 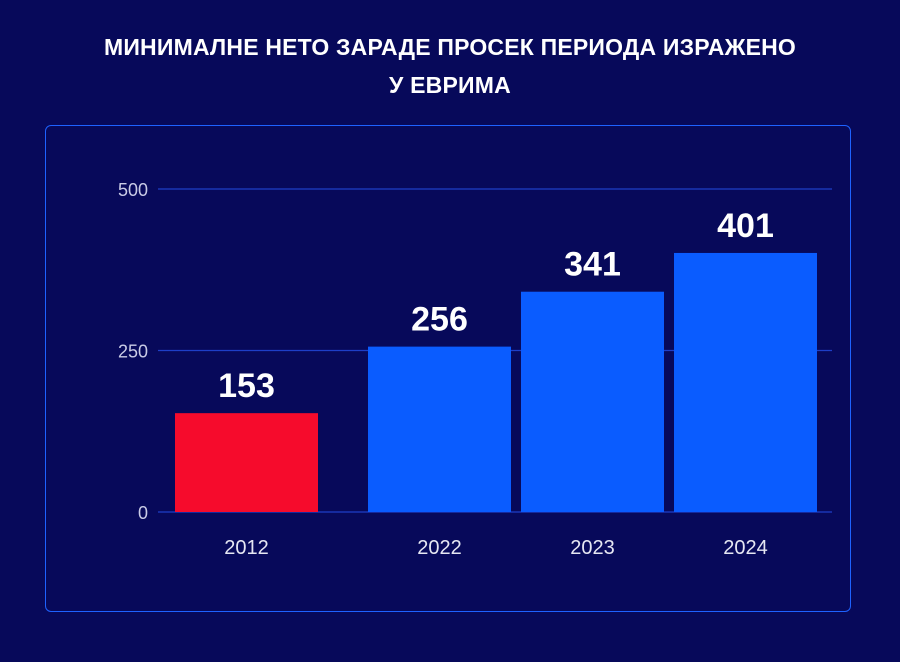 I want to click on bar-2012, so click(x=246, y=462).